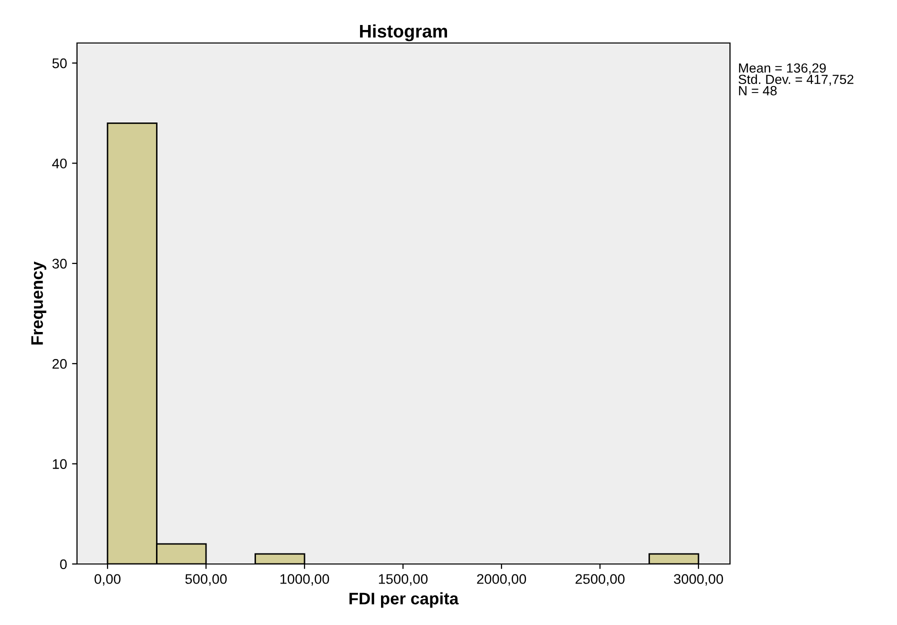 This screenshot has height=625, width=897. I want to click on y-tick-label: 10, so click(59, 464).